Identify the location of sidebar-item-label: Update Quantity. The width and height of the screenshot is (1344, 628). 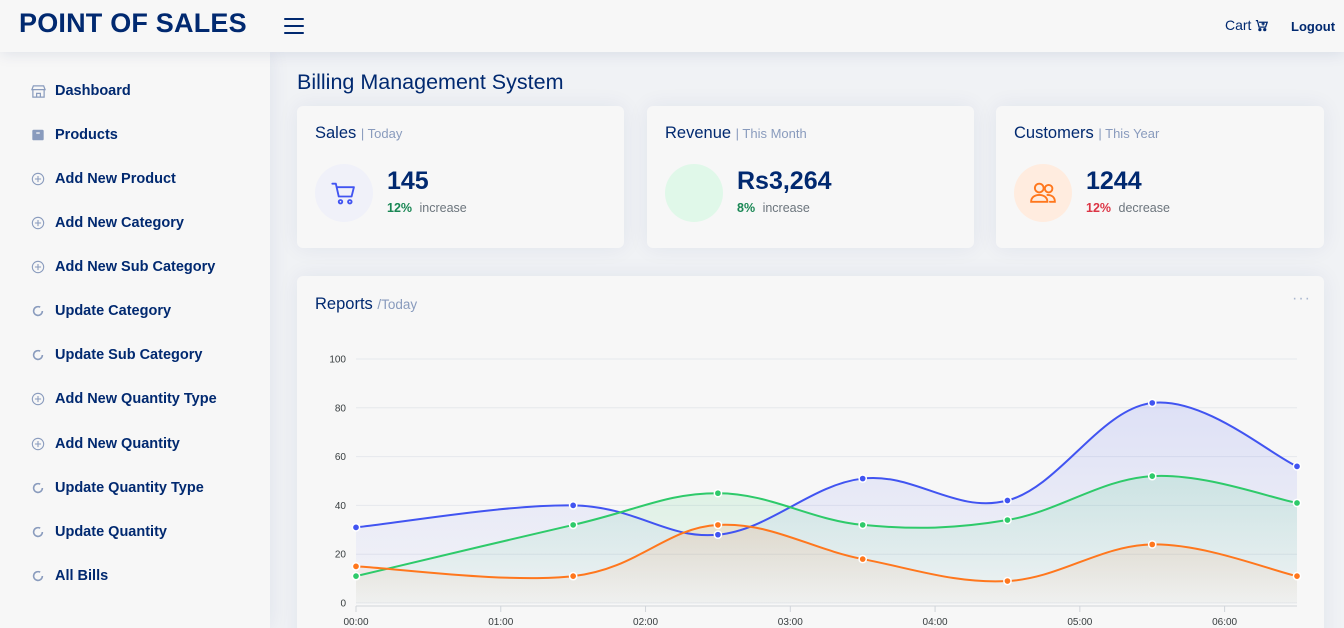
(111, 532).